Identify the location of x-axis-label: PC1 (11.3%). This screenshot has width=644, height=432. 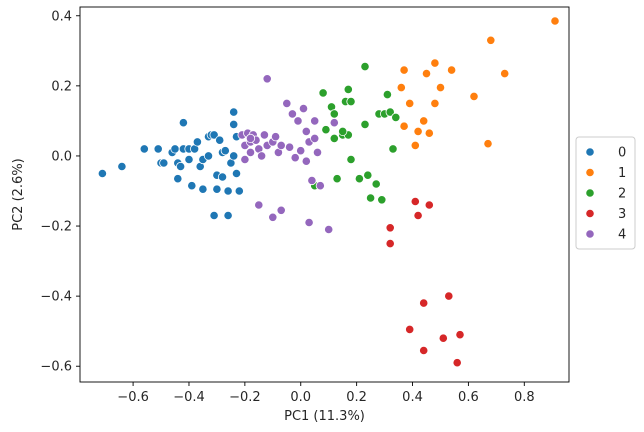
(324, 416).